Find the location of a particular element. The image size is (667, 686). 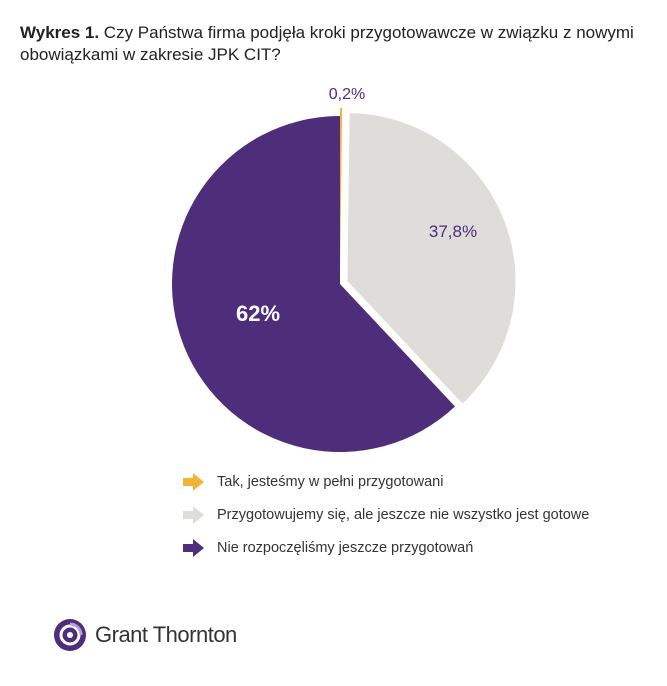

data-label: 0,2% is located at coordinates (347, 94).